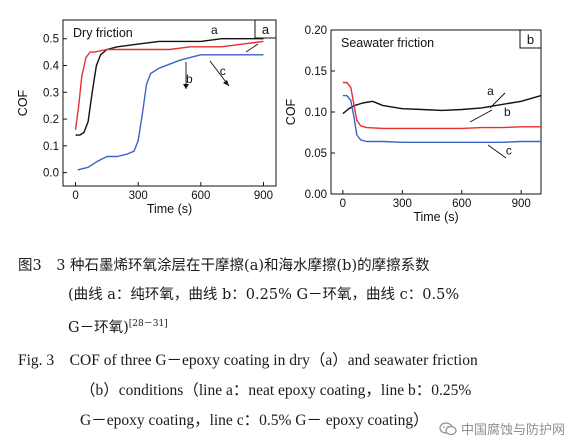  What do you see at coordinates (316, 195) in the screenshot?
I see `panel-b-ytick-label-0: 0.00` at bounding box center [316, 195].